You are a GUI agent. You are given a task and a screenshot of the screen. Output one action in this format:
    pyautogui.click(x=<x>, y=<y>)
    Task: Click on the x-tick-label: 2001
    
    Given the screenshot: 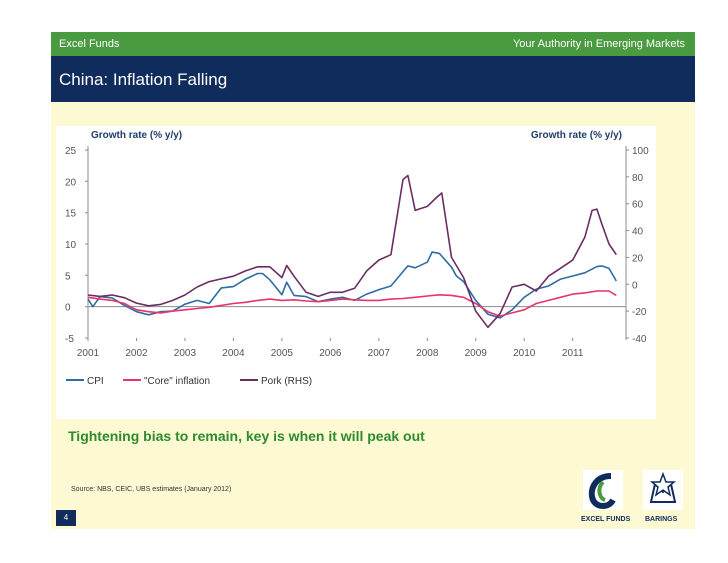 What is the action you would take?
    pyautogui.click(x=88, y=353)
    